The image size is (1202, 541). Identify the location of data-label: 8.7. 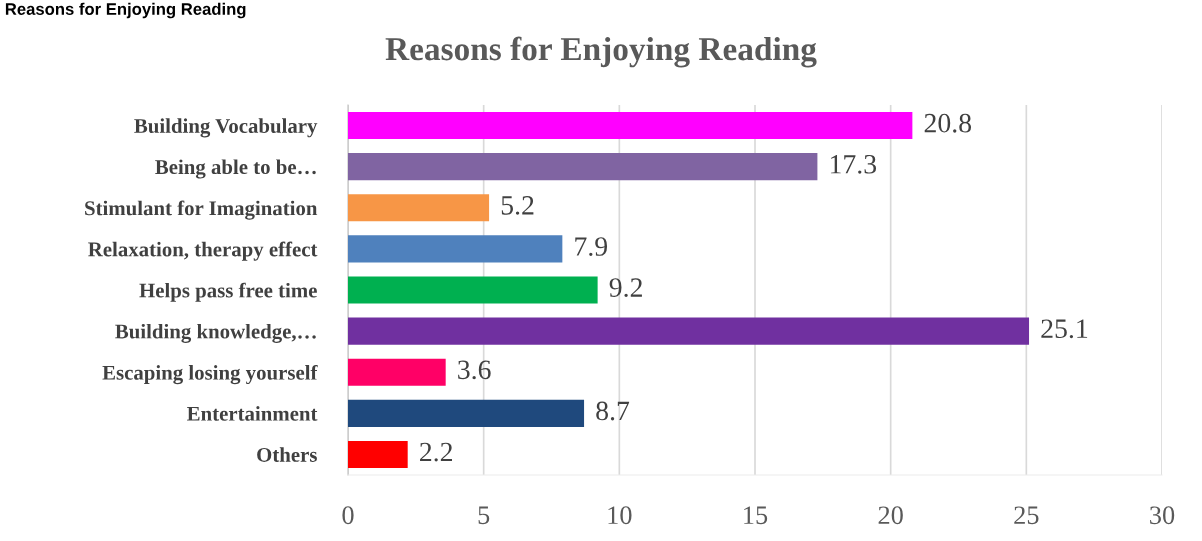
(613, 411).